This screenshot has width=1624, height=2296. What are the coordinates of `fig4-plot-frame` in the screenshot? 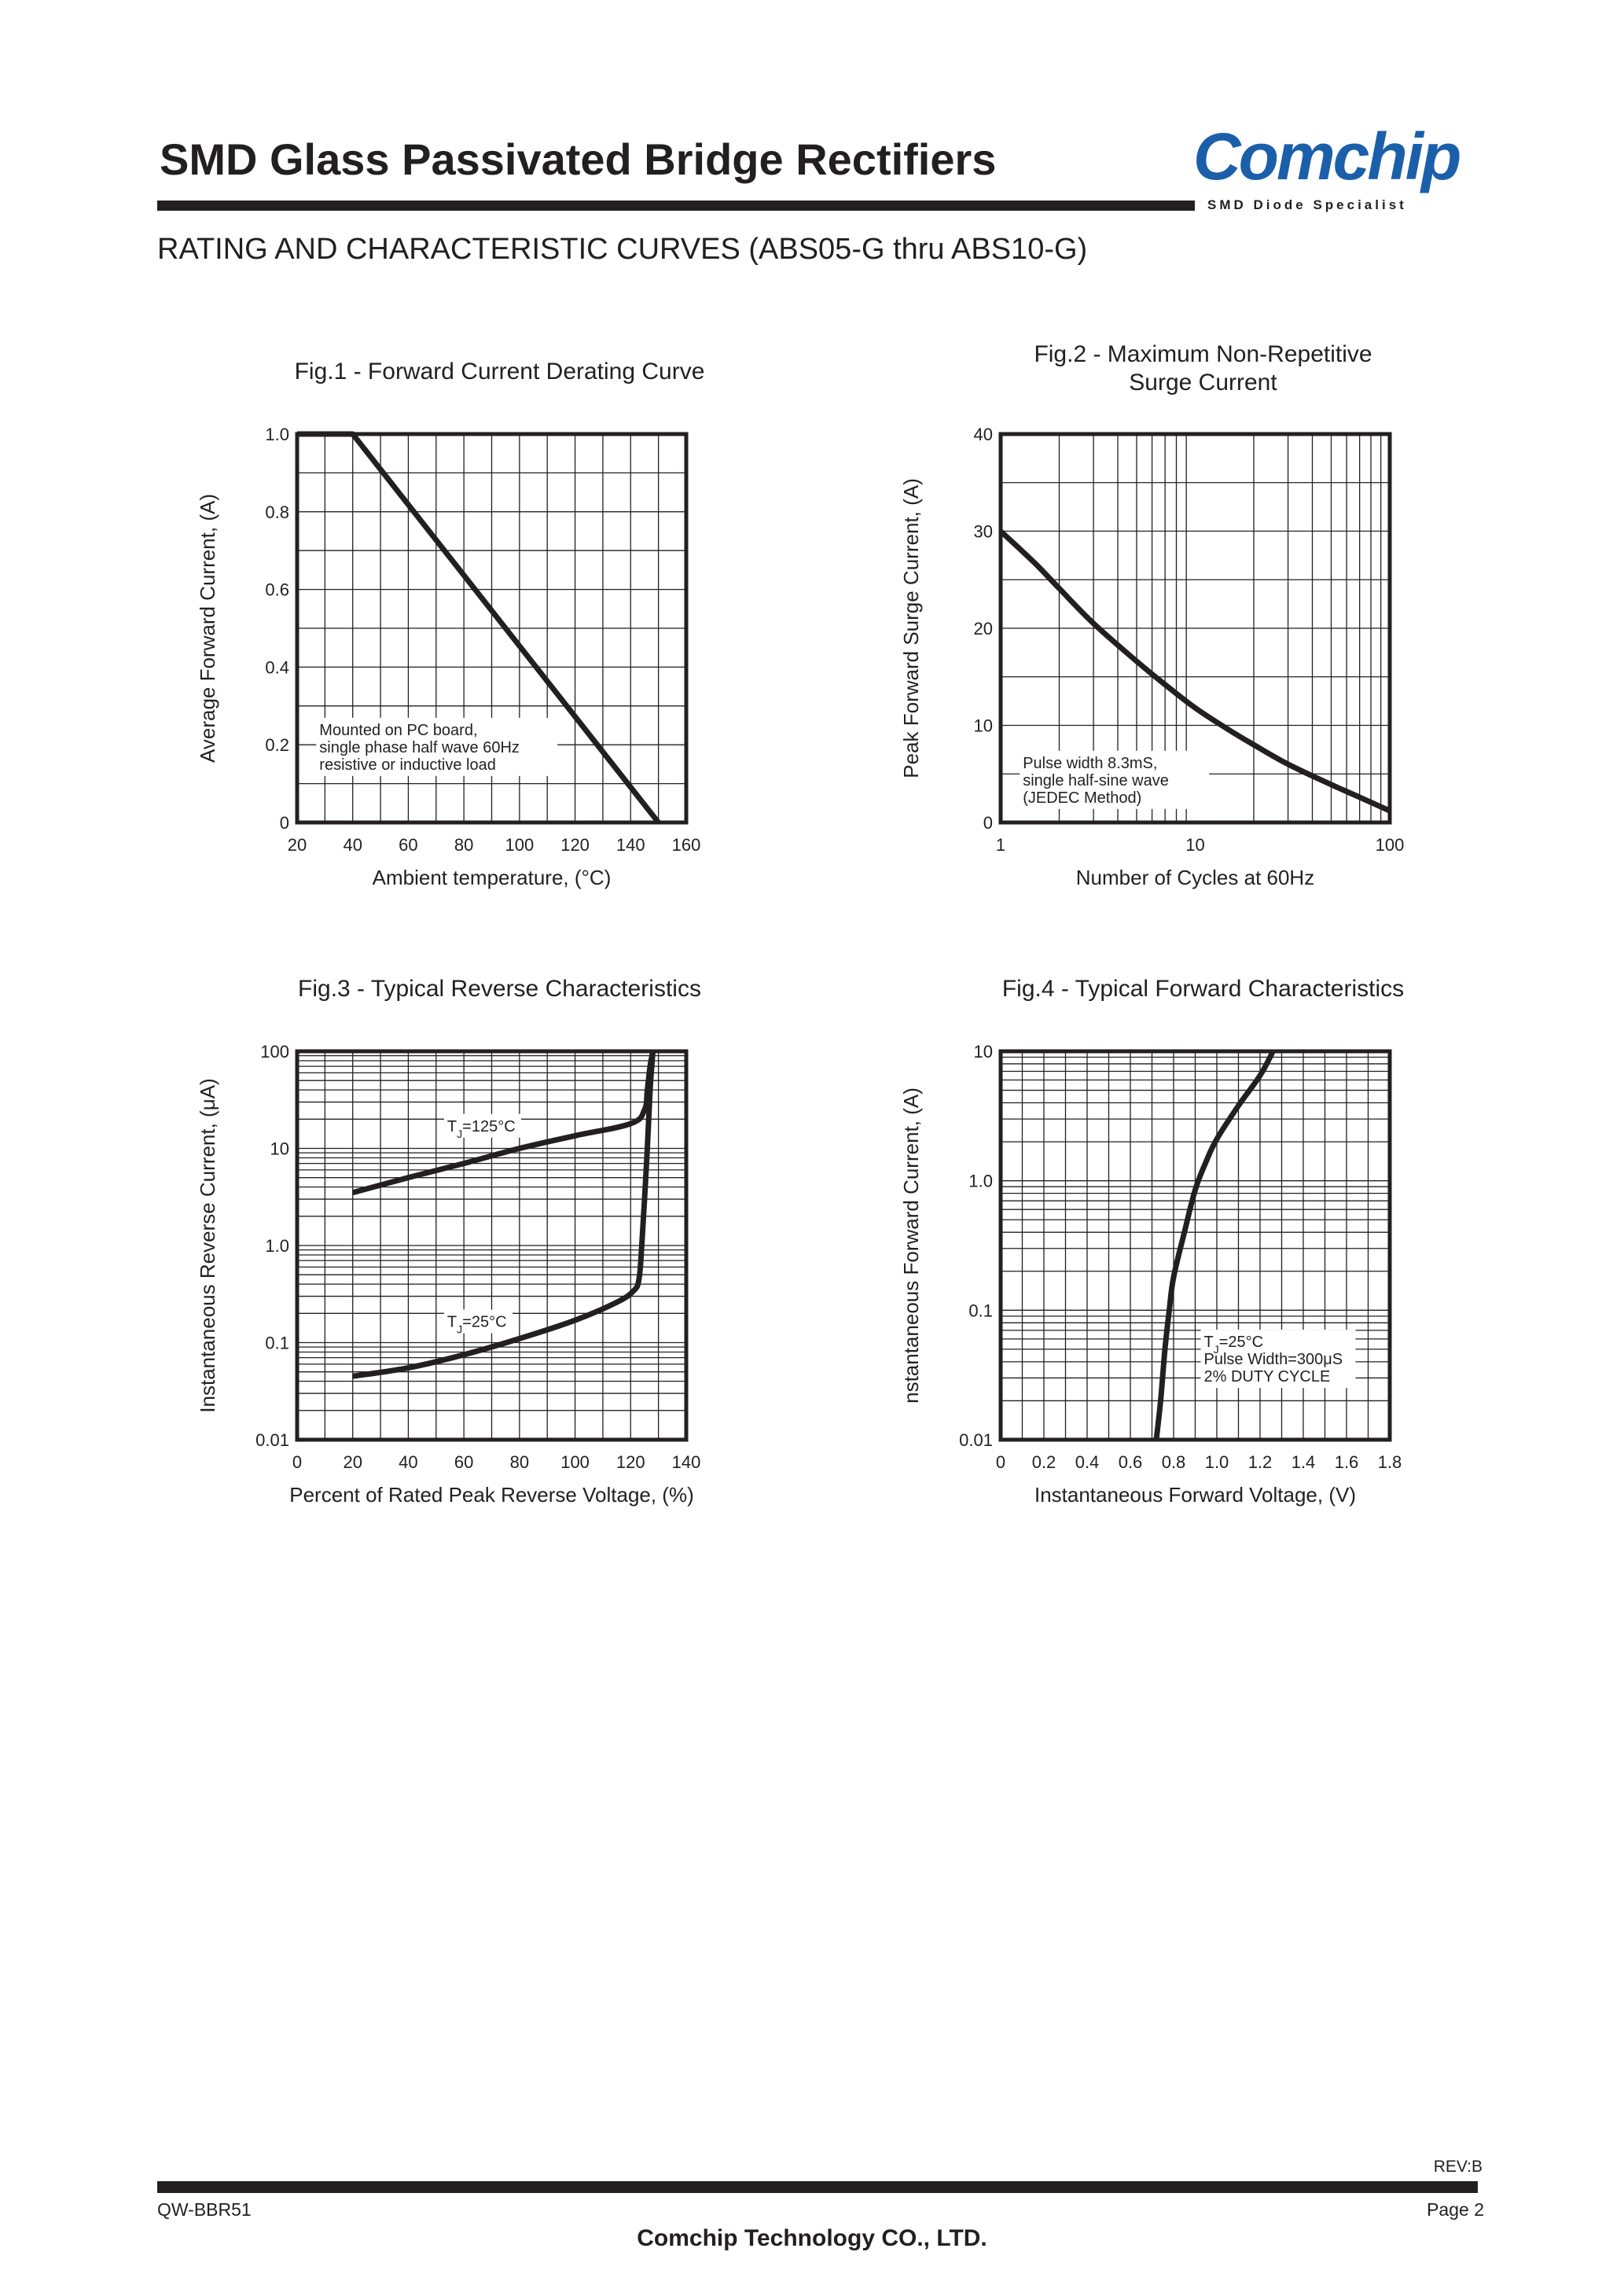 It's located at (1195, 1245).